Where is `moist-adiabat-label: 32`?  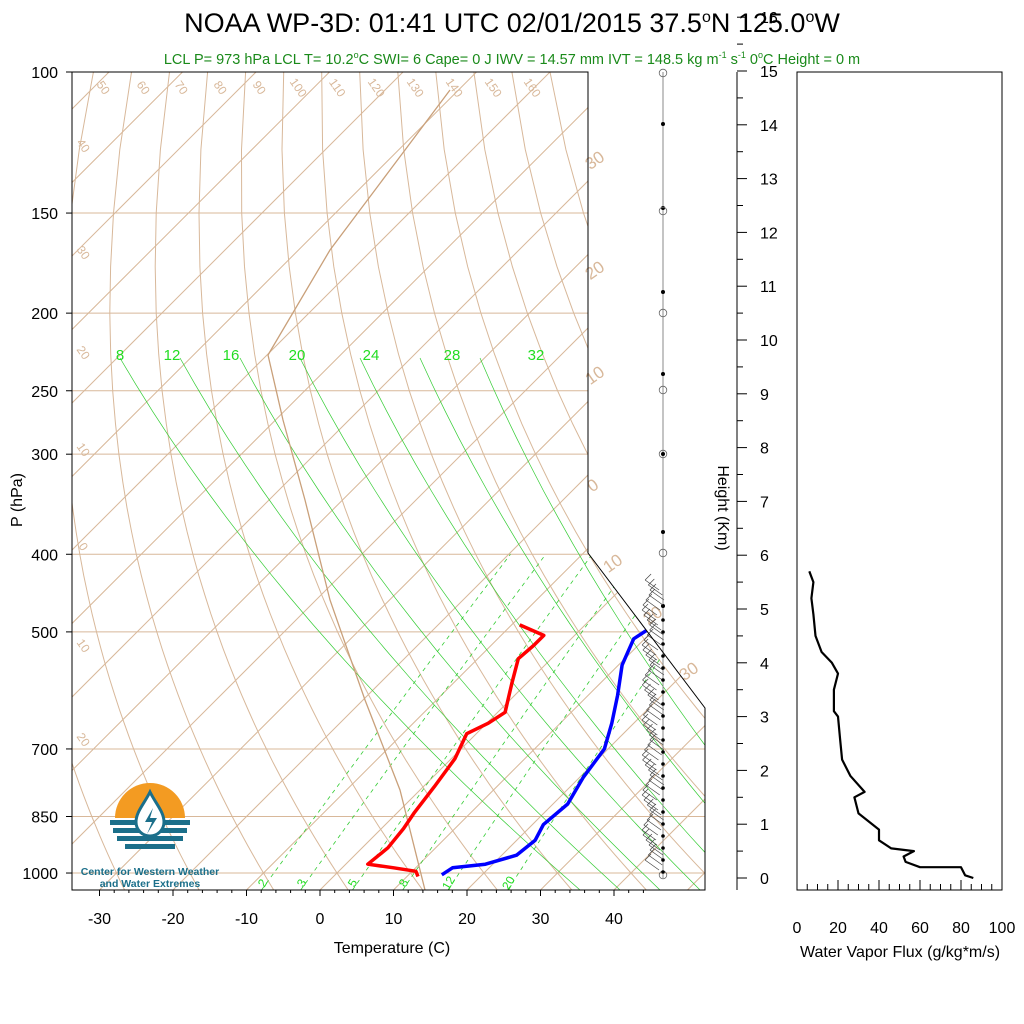
moist-adiabat-label: 32 is located at coordinates (536, 355).